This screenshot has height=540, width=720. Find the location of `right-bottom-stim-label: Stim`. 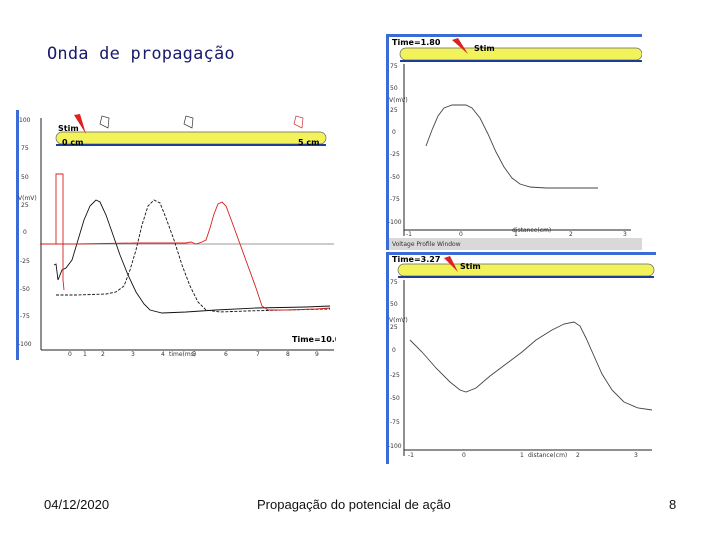

right-bottom-stim-label: Stim is located at coordinates (470, 266).